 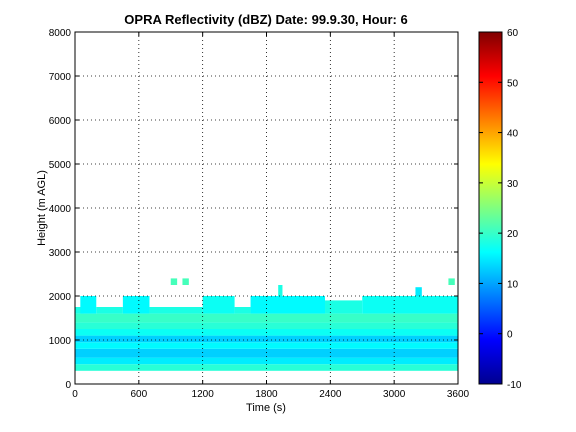 I want to click on colorbar-gradient, so click(x=490, y=208).